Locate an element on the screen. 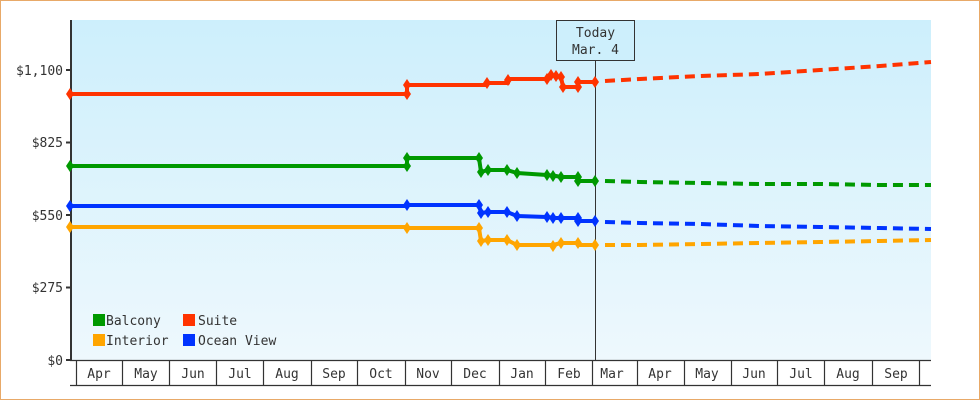 The width and height of the screenshot is (980, 400). legend-item-ocean-view: Ocean View is located at coordinates (229, 341).